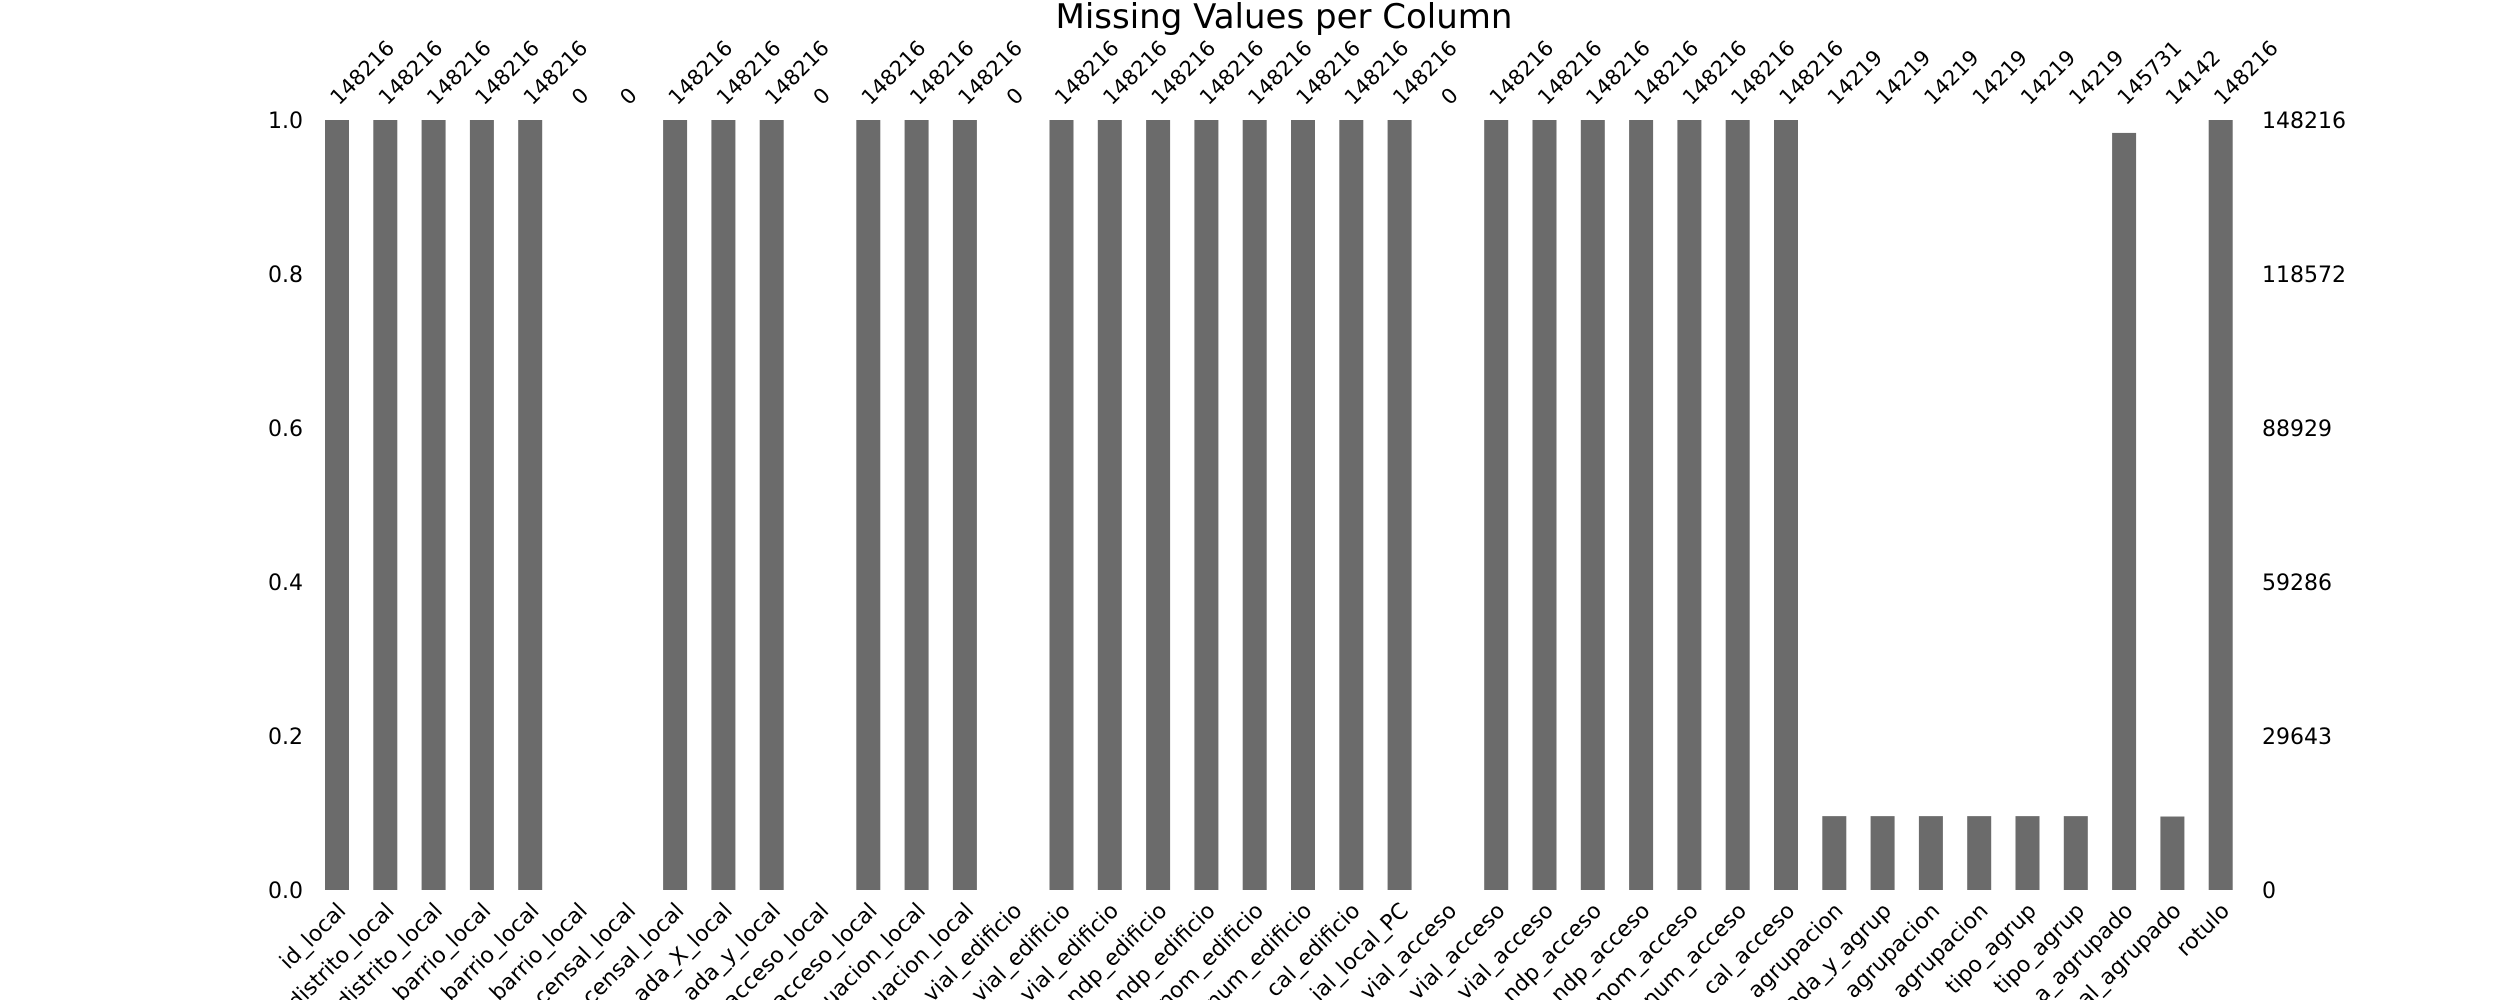 This screenshot has width=2500, height=1005. Describe the element at coordinates (285, 121) in the screenshot. I see `left-tick-label: 1.0` at that location.